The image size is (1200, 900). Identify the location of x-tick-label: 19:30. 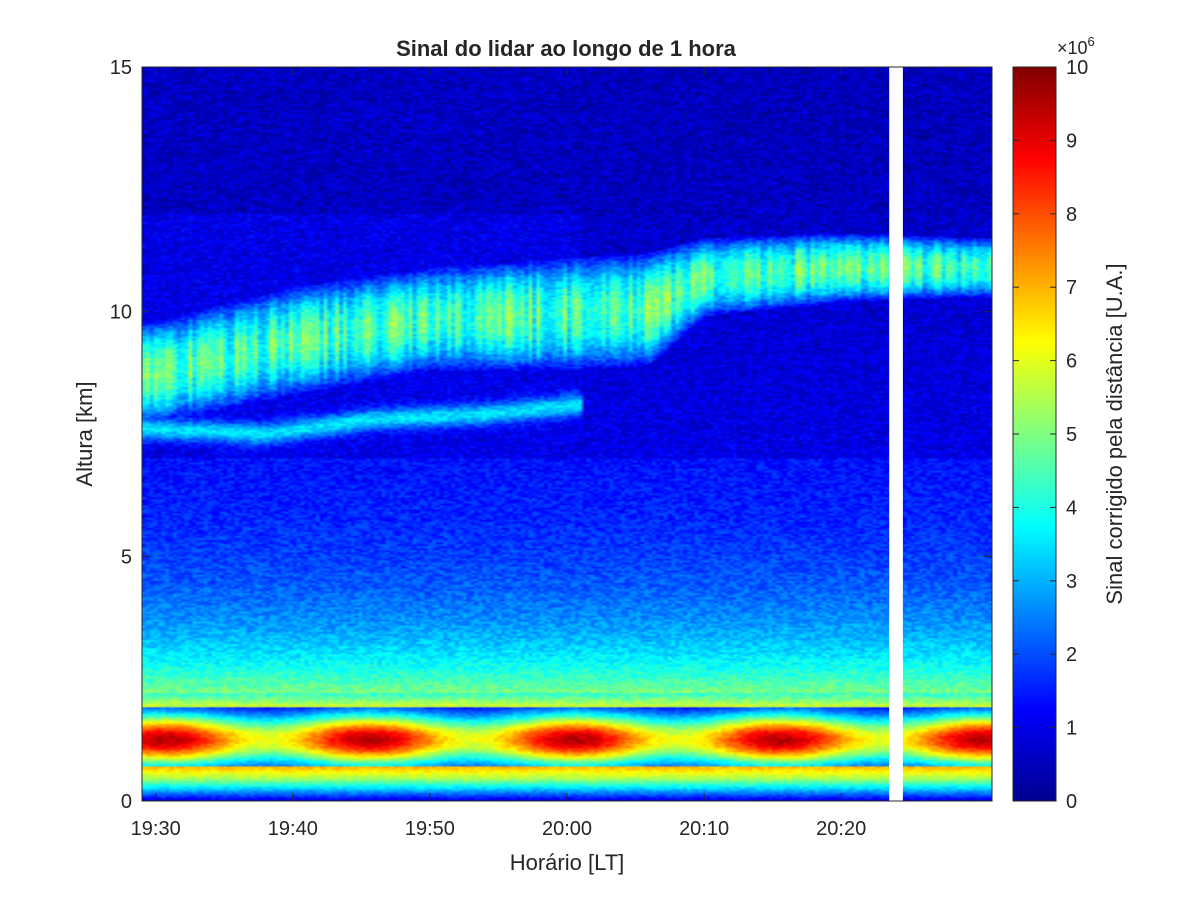
(156, 829).